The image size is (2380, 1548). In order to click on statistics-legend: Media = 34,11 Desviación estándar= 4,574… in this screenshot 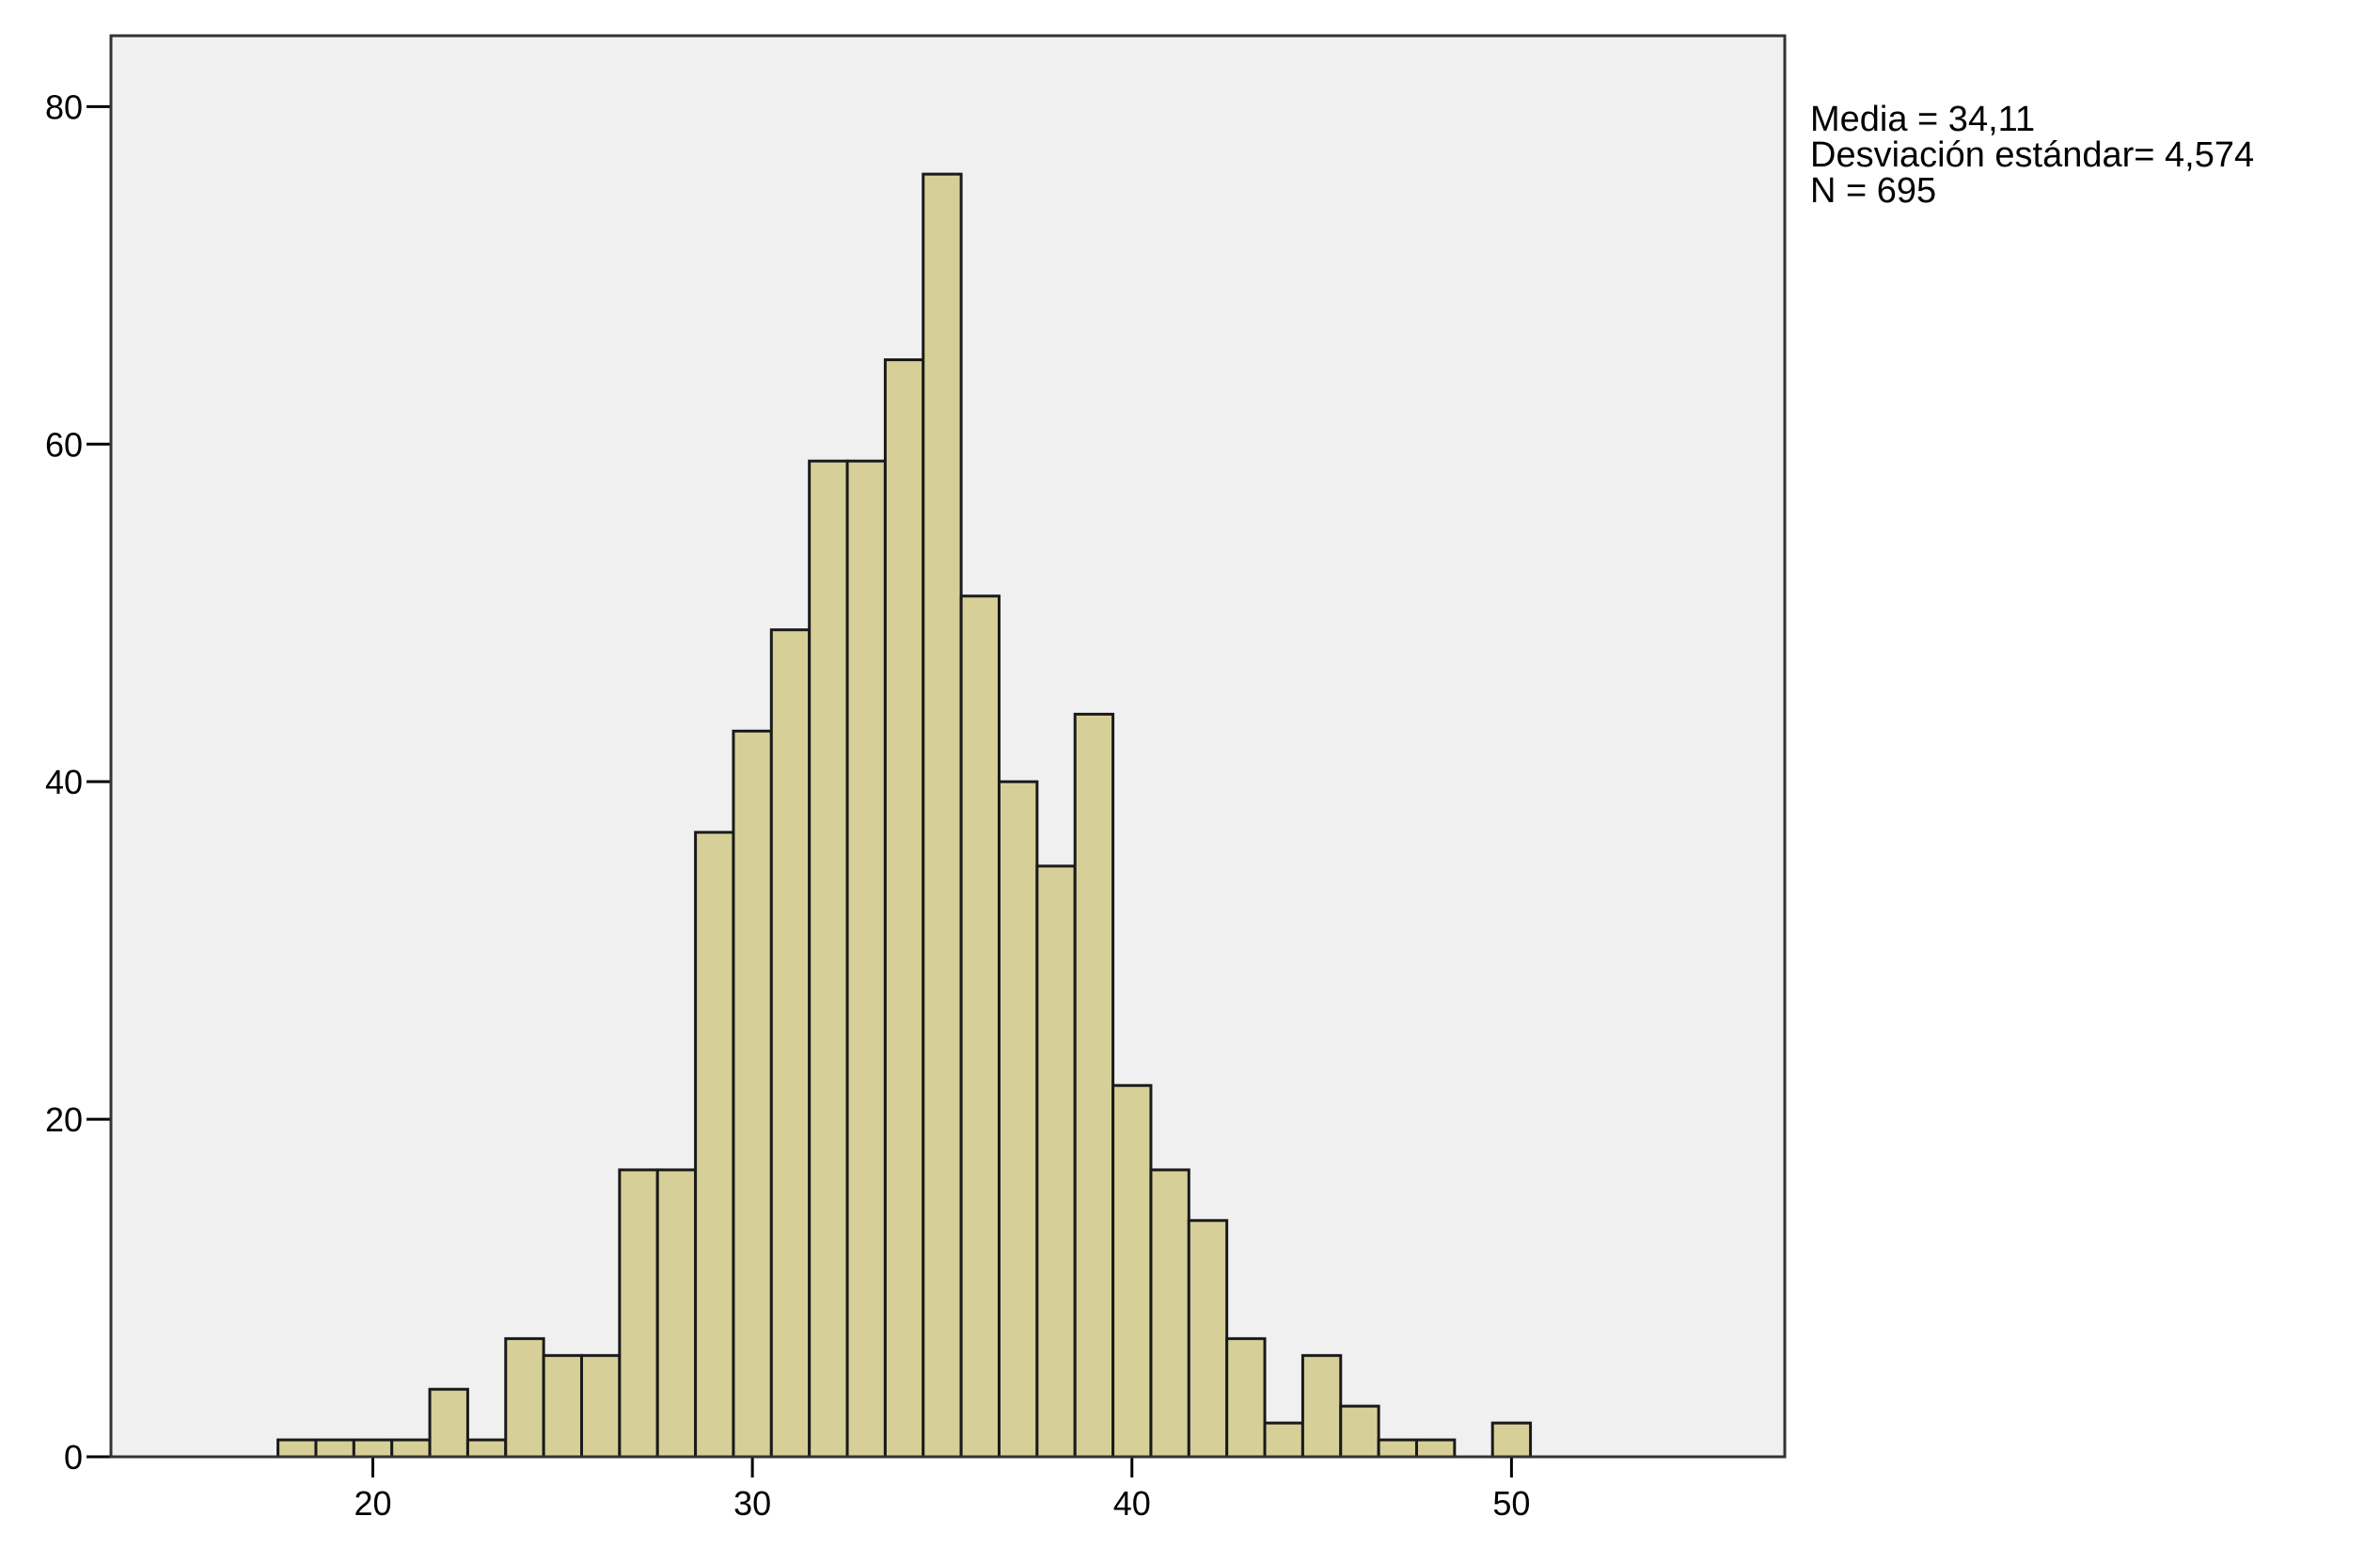, I will do `click(2032, 155)`.